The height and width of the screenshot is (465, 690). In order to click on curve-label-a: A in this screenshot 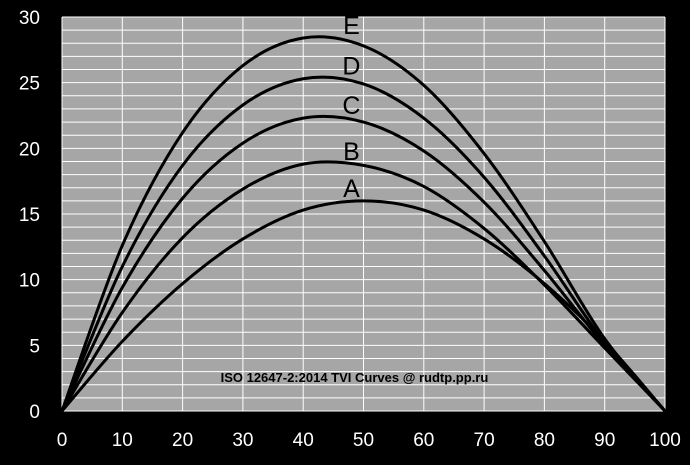, I will do `click(351, 189)`.